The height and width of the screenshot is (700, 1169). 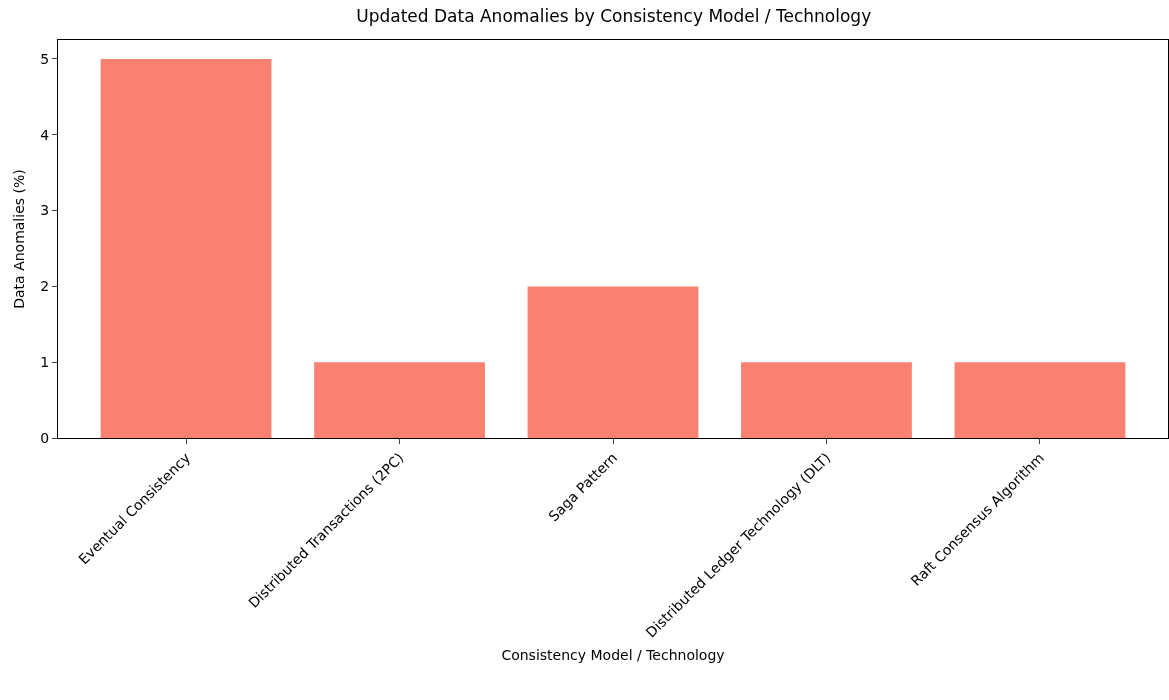 What do you see at coordinates (45, 134) in the screenshot?
I see `y-tick-label: 4` at bounding box center [45, 134].